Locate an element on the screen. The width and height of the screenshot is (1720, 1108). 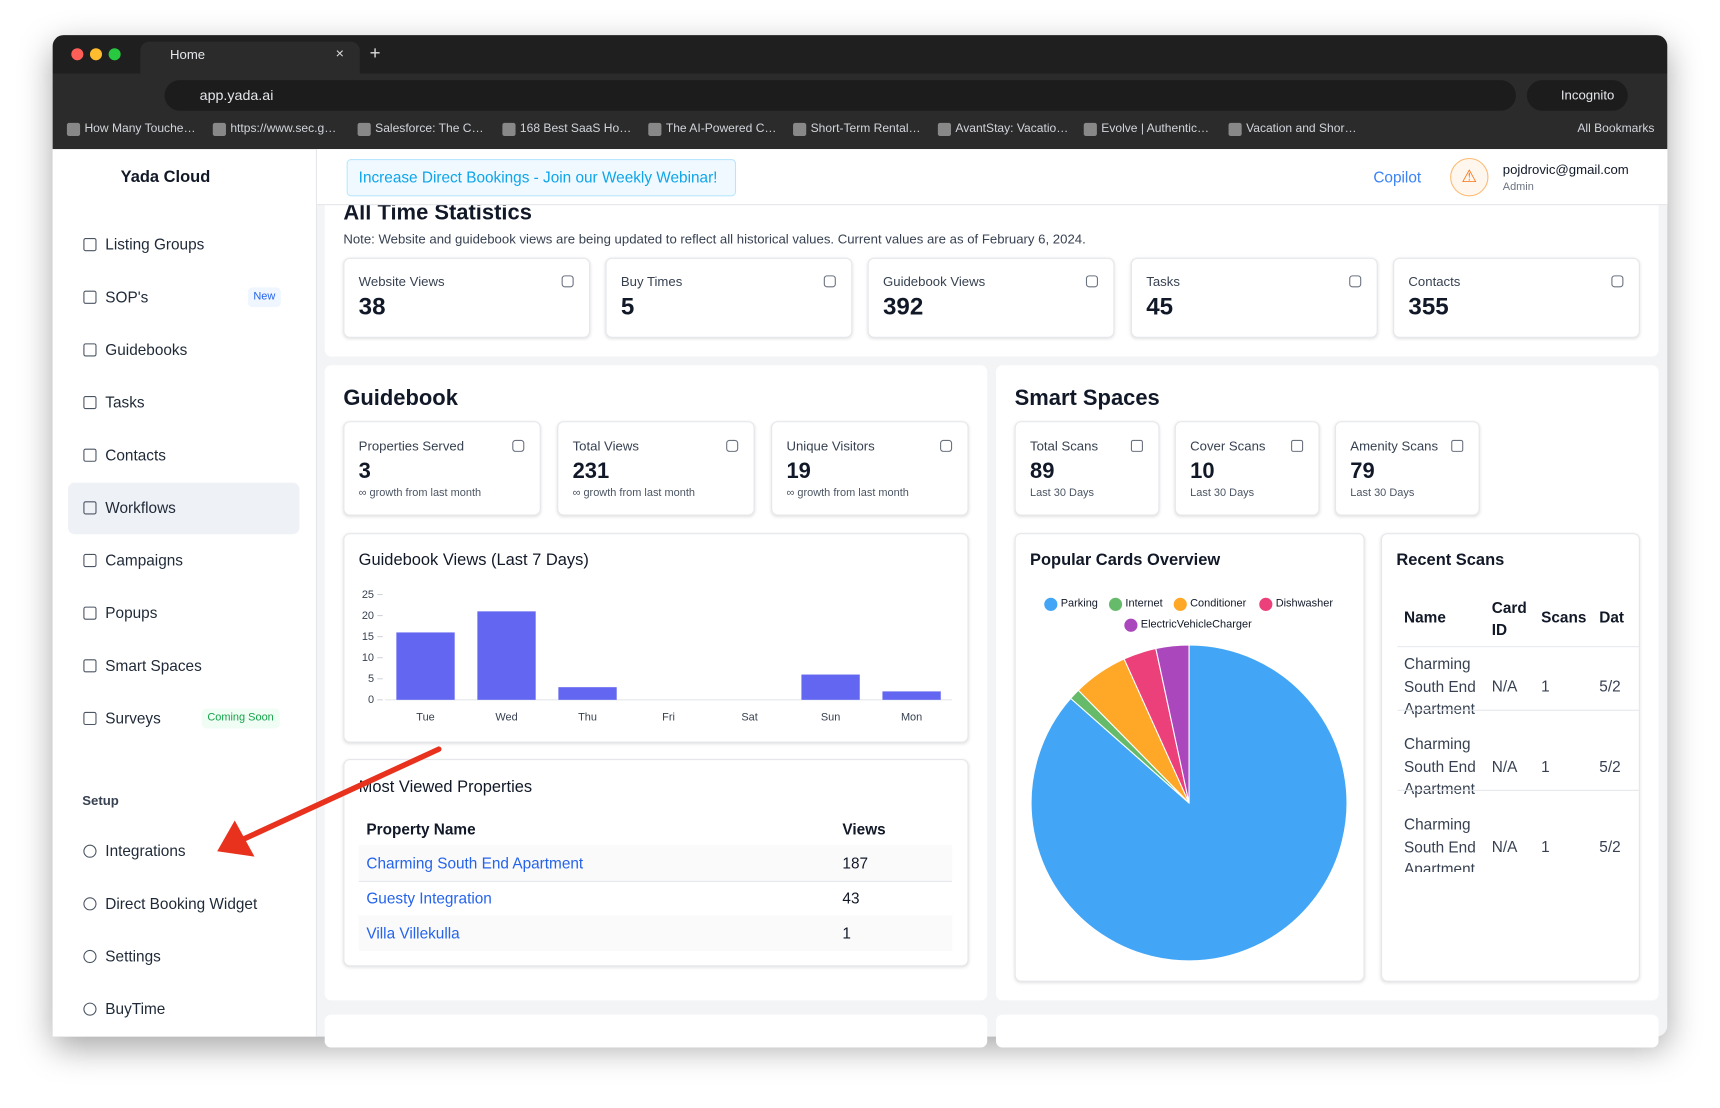
close-tab: × is located at coordinates (339, 53).